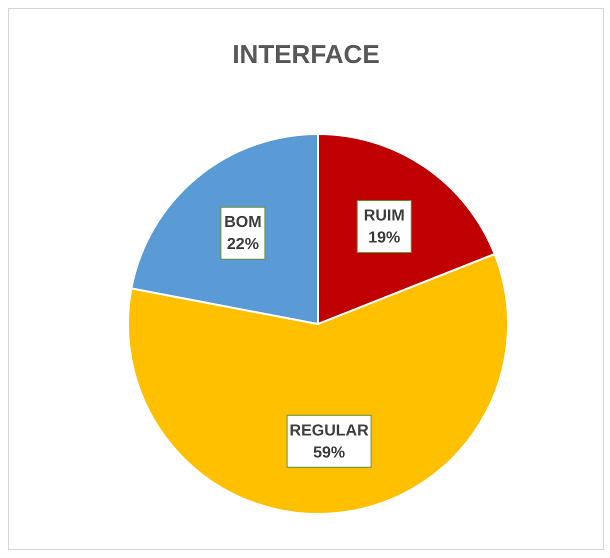 This screenshot has height=558, width=610. Describe the element at coordinates (330, 431) in the screenshot. I see `slice-label: REGULAR` at that location.